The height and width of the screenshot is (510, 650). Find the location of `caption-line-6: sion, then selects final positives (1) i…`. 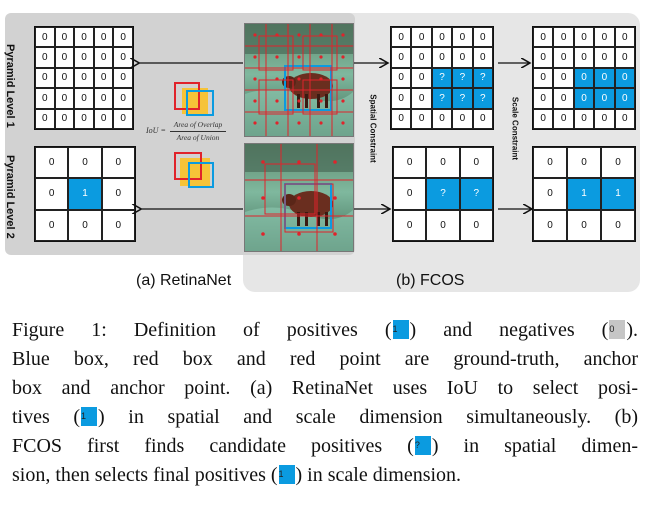

caption-line-6: sion, then selects final positives (1) i… is located at coordinates (325, 475).